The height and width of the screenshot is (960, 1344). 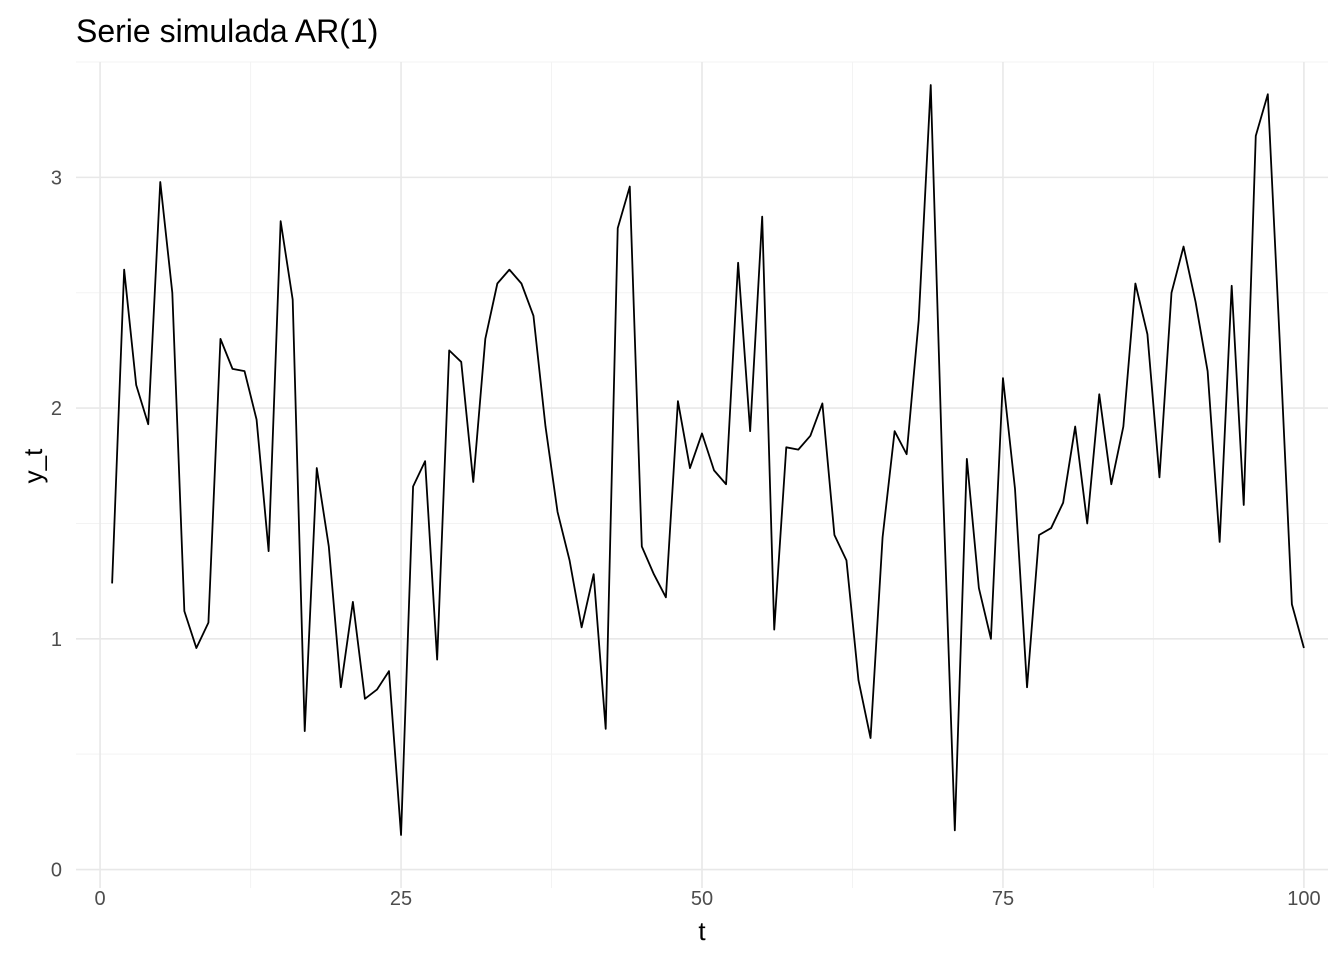 I want to click on x-tick-label: 75, so click(x=1003, y=899).